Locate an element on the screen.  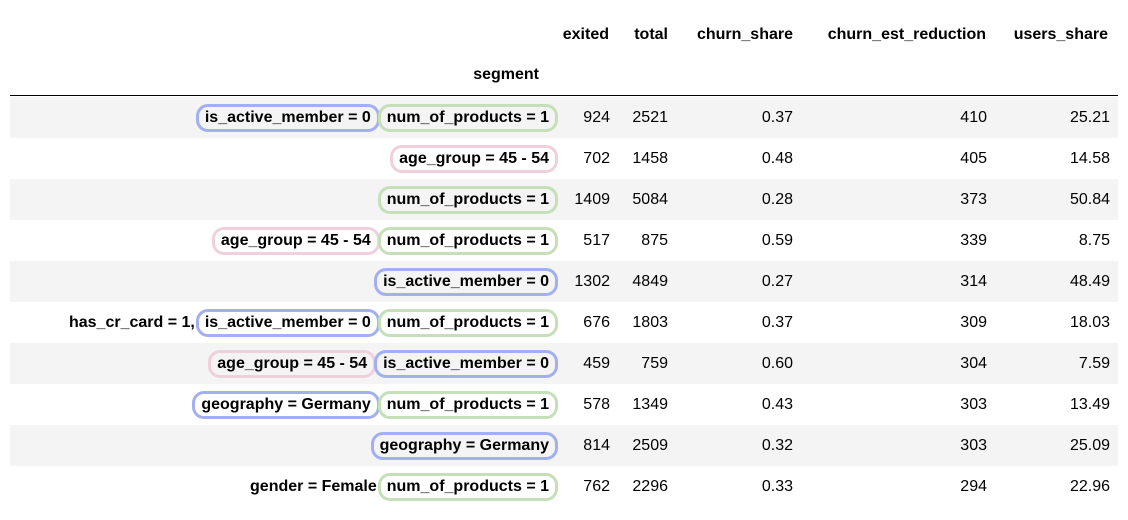
column-header-churn-share: churn_share is located at coordinates (744, 34).